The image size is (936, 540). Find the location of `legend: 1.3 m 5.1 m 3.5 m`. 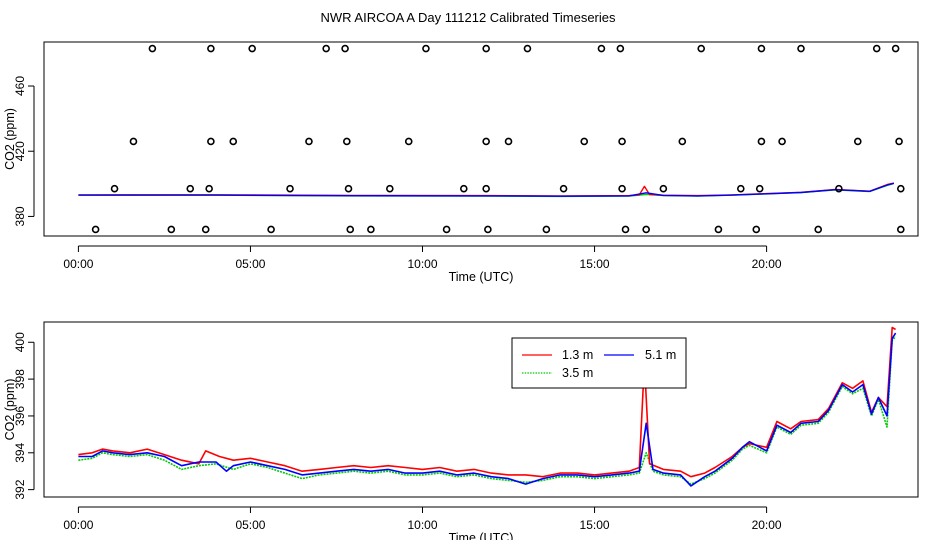

legend: 1.3 m 5.1 m 3.5 m is located at coordinates (599, 363).